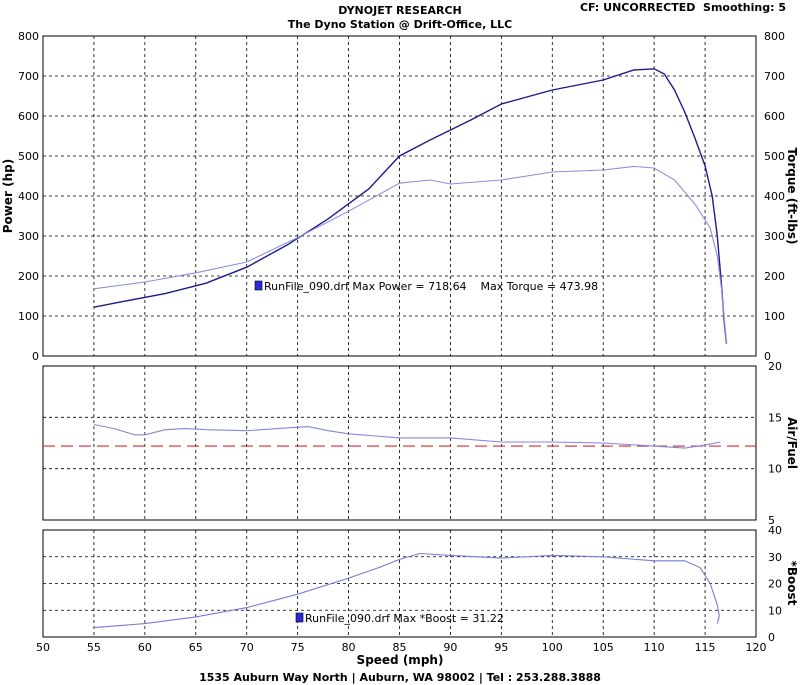 This screenshot has height=685, width=800. Describe the element at coordinates (682, 7) in the screenshot. I see `run-settings: CF: UNCORRECTED Smoothing: 5` at that location.